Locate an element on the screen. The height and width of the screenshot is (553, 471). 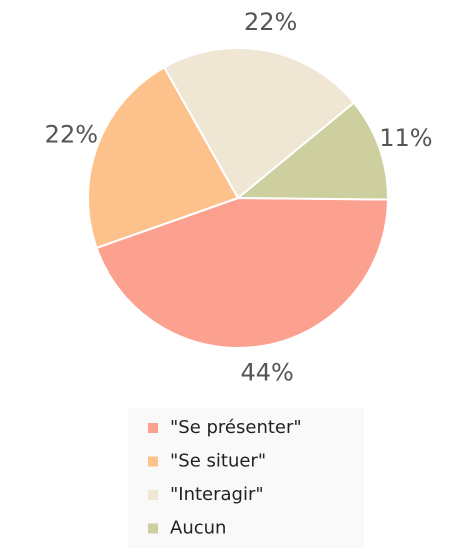
legend-label: "Interagir" is located at coordinates (217, 494).